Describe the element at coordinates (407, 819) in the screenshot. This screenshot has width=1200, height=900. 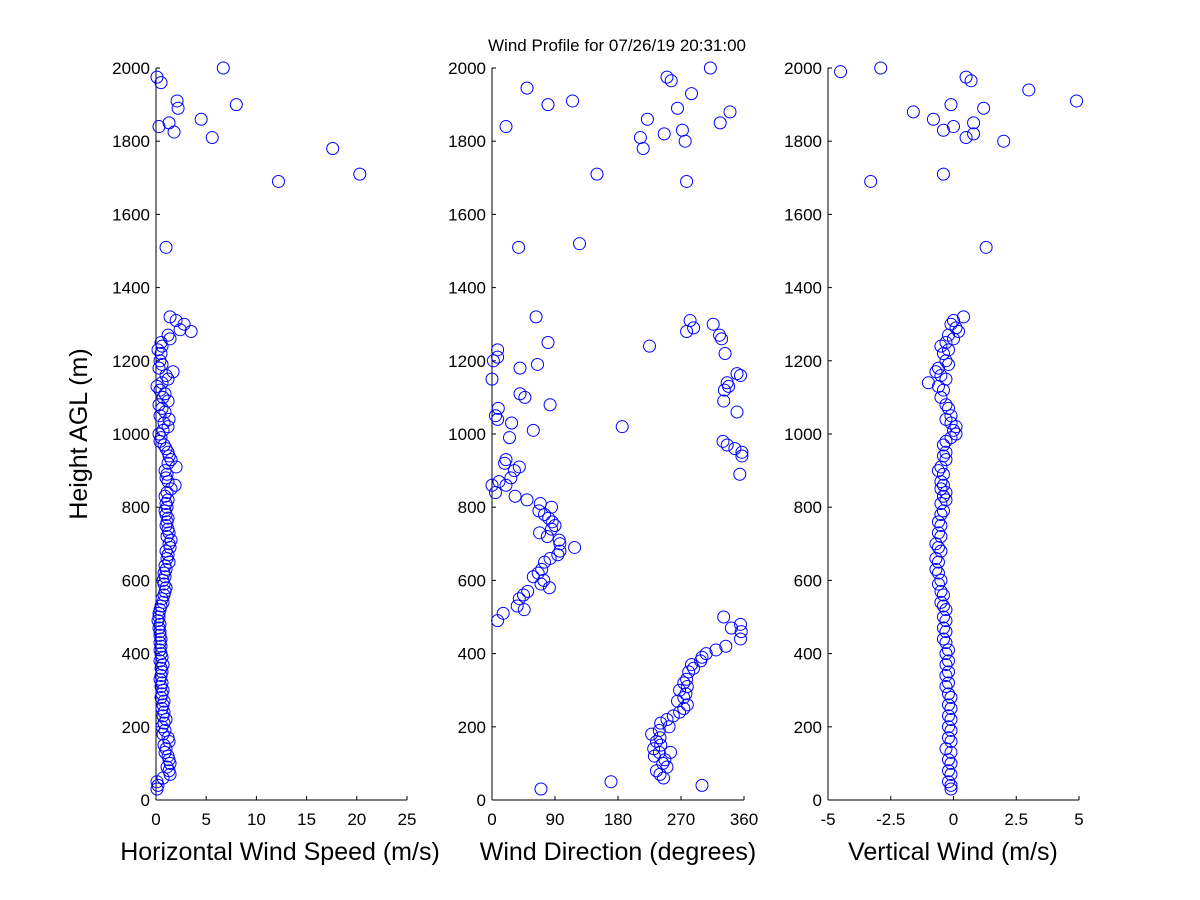
I see `speed-x-tick-label: 25` at that location.